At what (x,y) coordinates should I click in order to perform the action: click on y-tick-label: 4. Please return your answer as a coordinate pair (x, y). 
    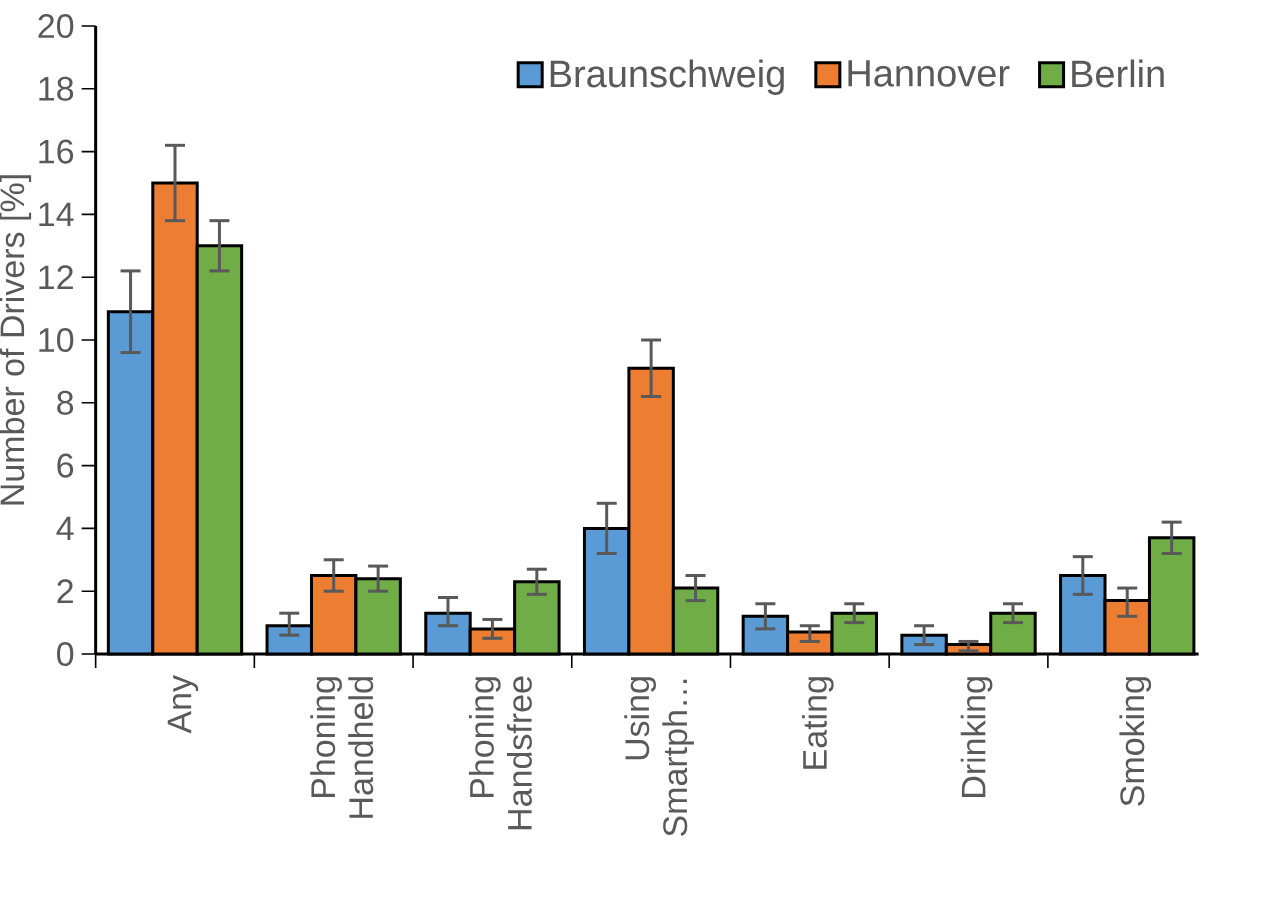
    Looking at the image, I should click on (65, 528).